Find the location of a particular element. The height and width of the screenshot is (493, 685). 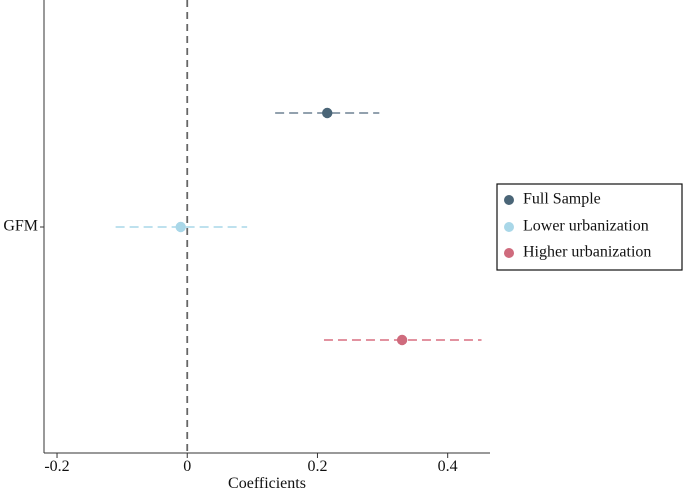

point-estimate-higher-urbanization is located at coordinates (402, 340).